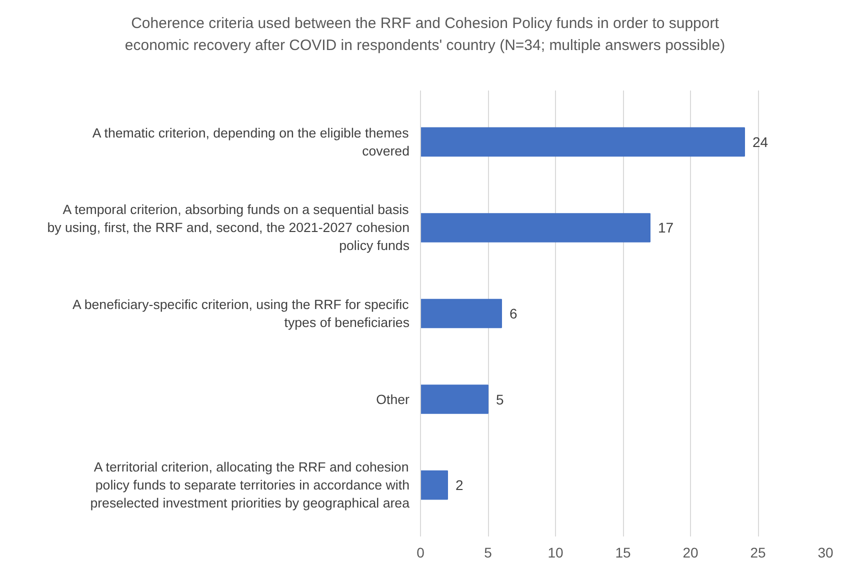 The height and width of the screenshot is (570, 846). What do you see at coordinates (488, 552) in the screenshot?
I see `x-tick-label: 5` at bounding box center [488, 552].